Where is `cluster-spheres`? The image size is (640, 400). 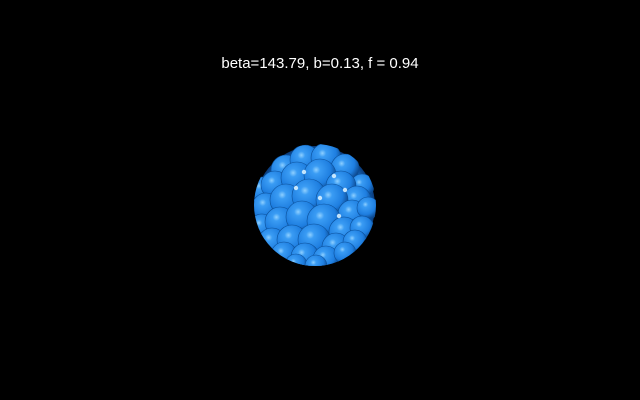
cluster-spheres is located at coordinates (315, 205).